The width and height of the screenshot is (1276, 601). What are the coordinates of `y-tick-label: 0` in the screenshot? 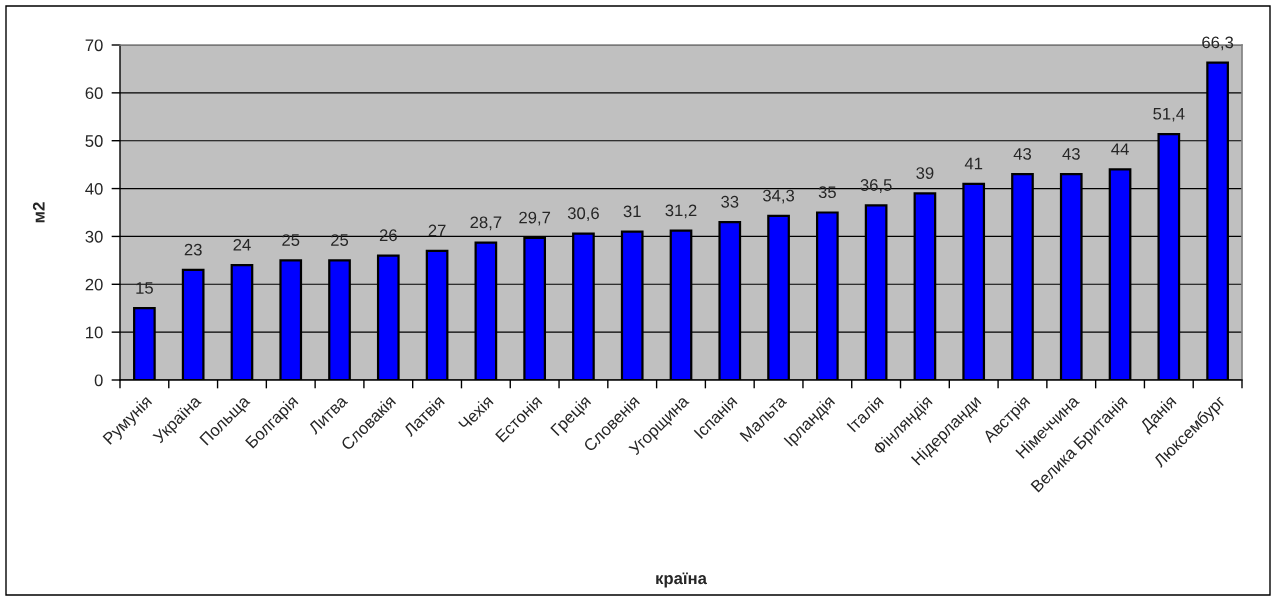 It's located at (98, 380).